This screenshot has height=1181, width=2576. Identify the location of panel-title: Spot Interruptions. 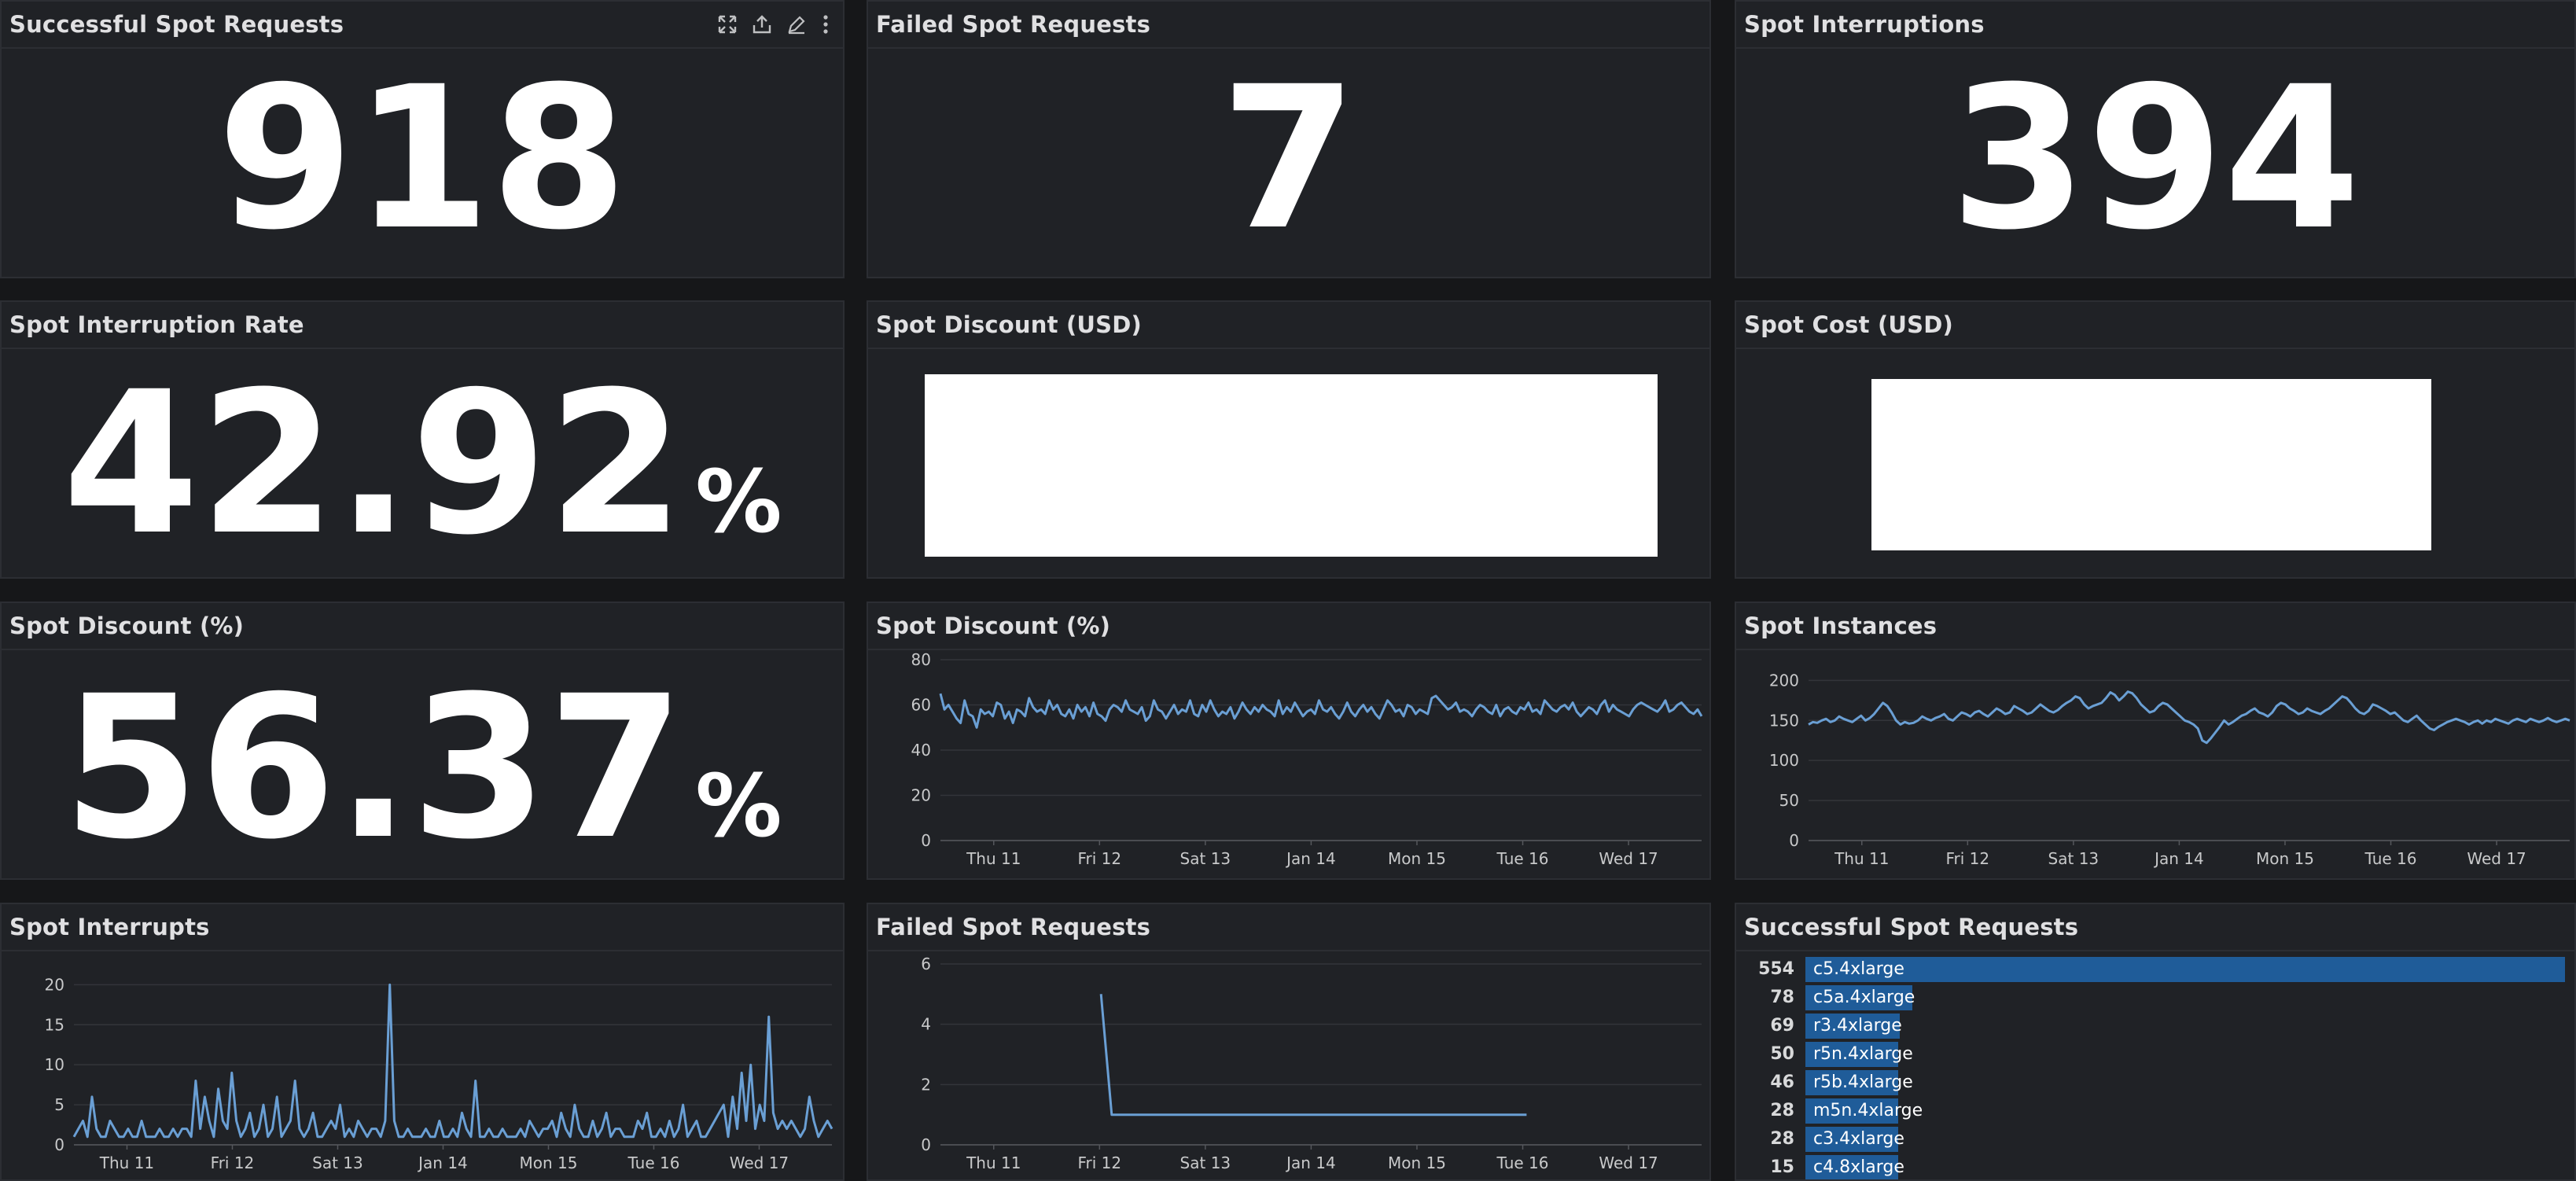
(1865, 24).